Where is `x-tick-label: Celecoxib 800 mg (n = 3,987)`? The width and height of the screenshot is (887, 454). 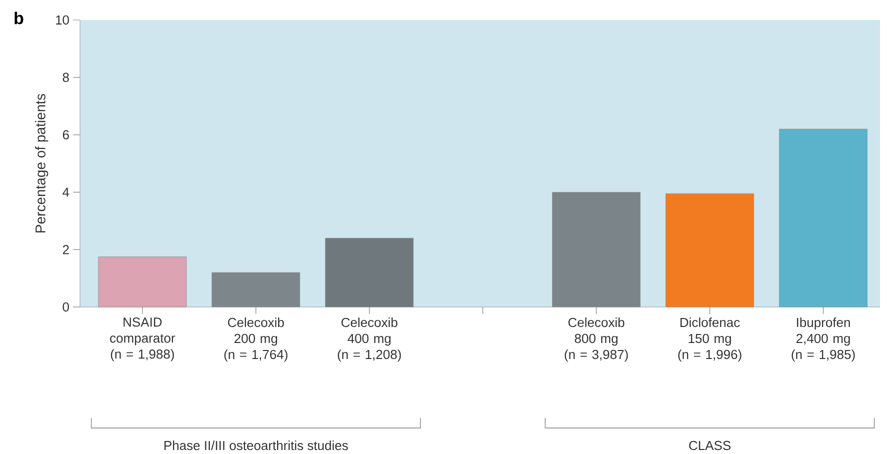 x-tick-label: Celecoxib 800 mg (n = 3,987) is located at coordinates (596, 340).